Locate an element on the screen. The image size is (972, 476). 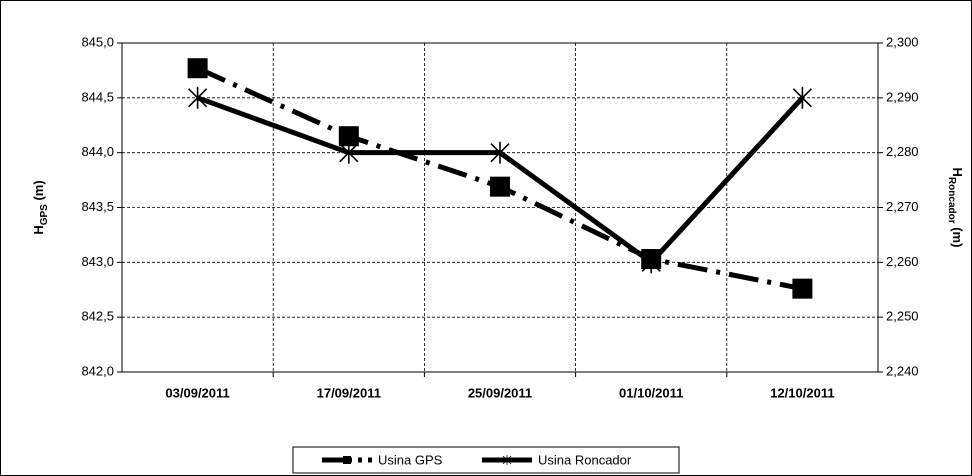
x-tick-label: 17/09/2011 is located at coordinates (349, 392).